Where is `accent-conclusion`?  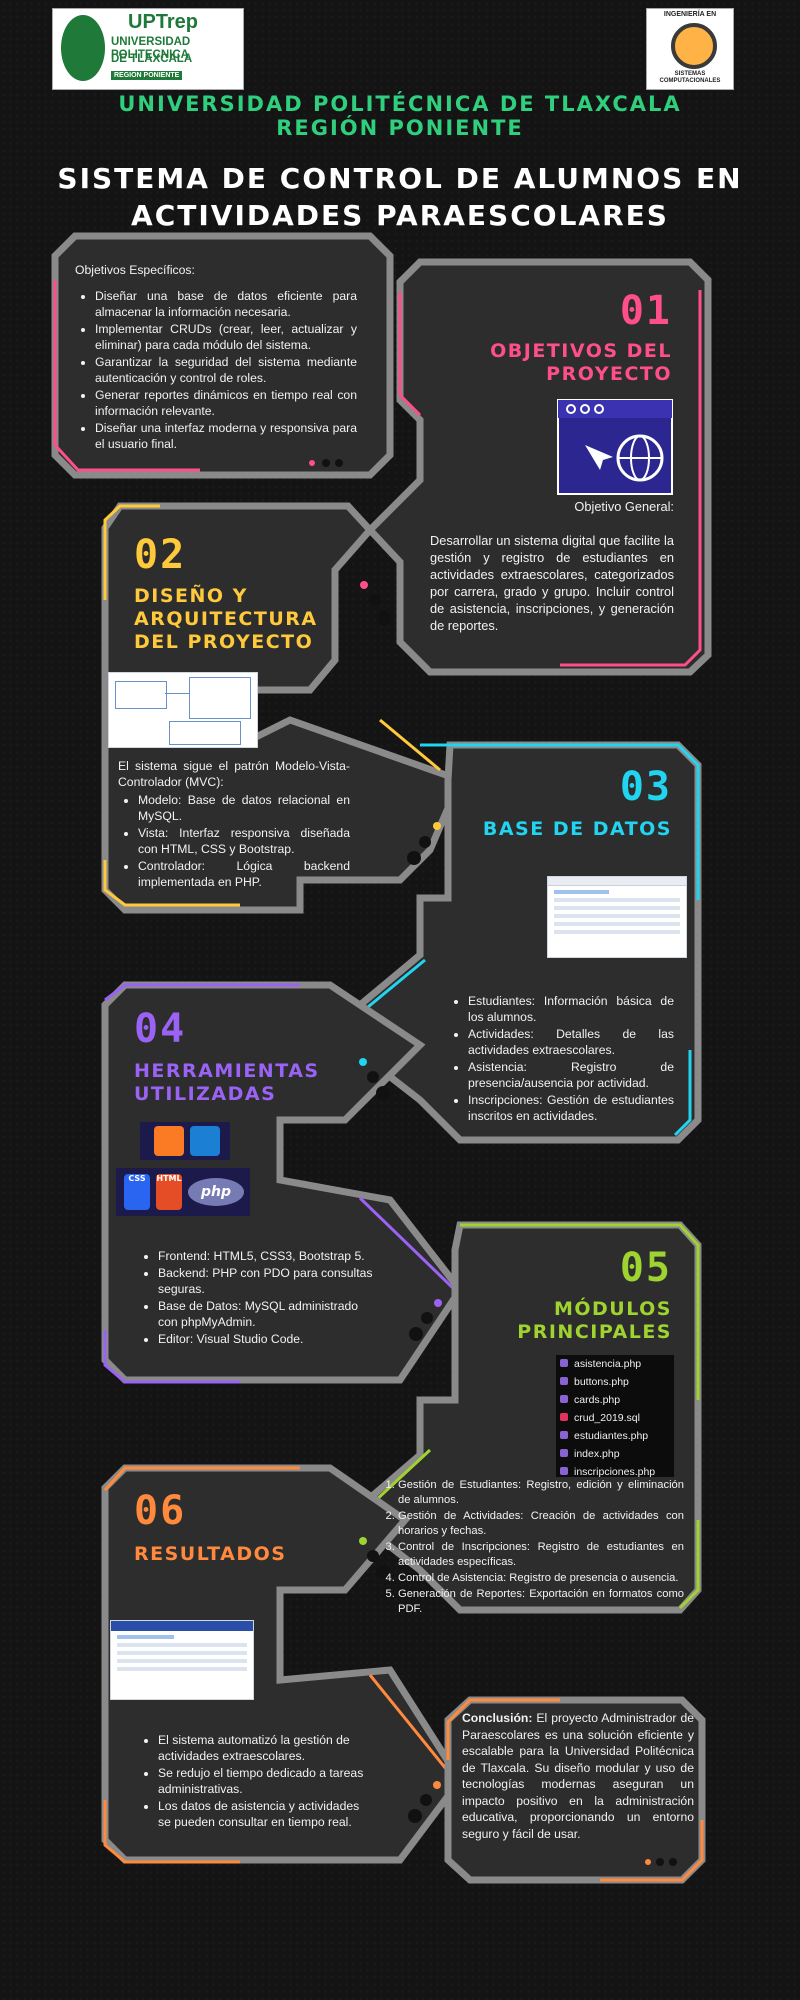
accent-conclusion is located at coordinates (575, 1790).